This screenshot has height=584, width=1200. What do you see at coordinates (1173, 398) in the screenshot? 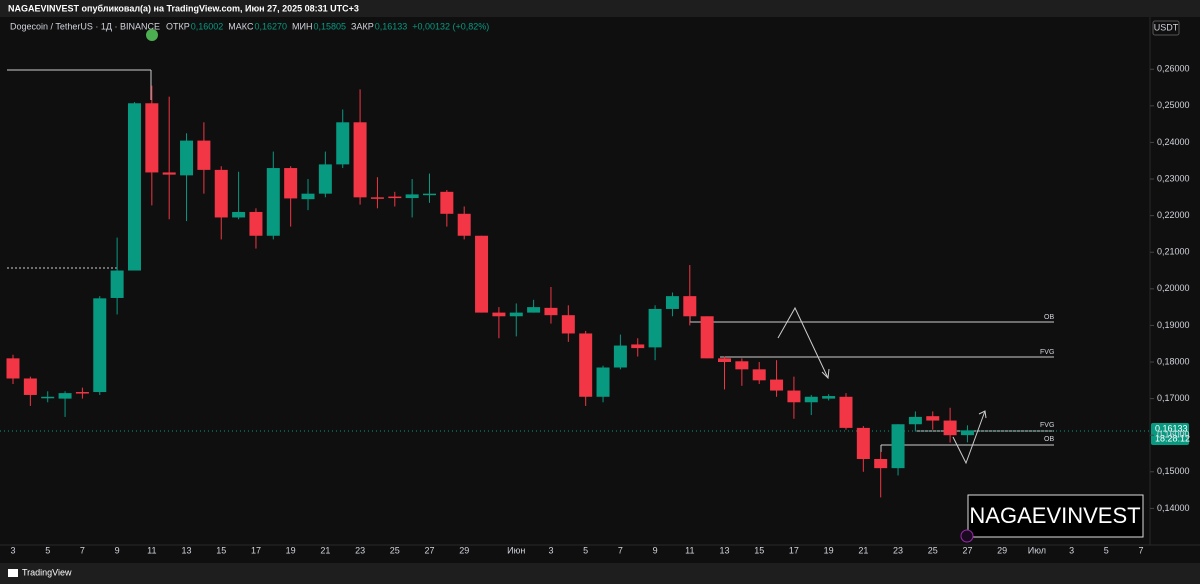
I see `y-tick-label: 0,17000` at bounding box center [1173, 398].